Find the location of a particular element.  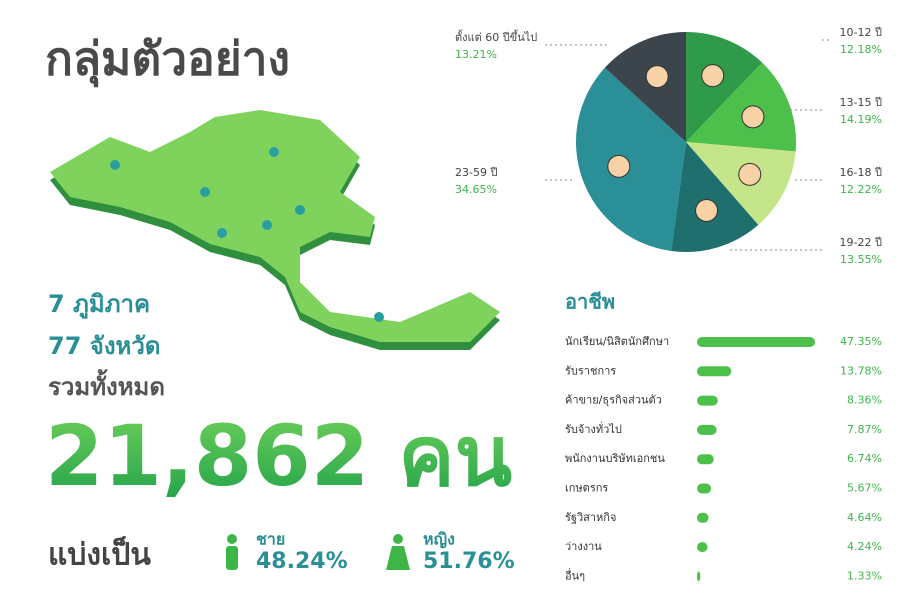

provinces: 77 จังหวัด is located at coordinates (104, 346).